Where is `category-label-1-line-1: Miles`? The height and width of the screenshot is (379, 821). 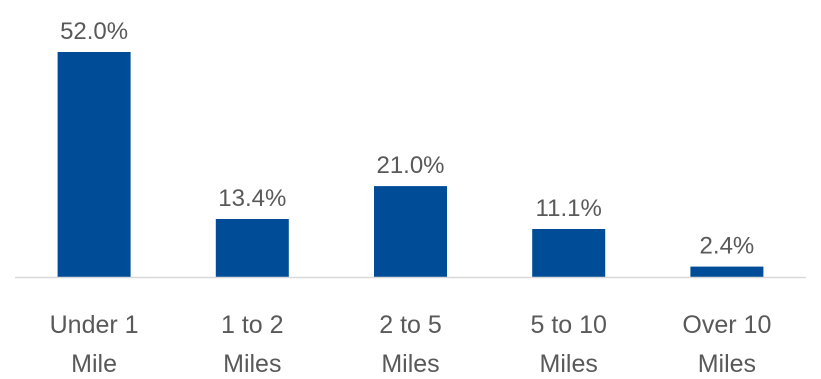
category-label-1-line-1: Miles is located at coordinates (252, 364).